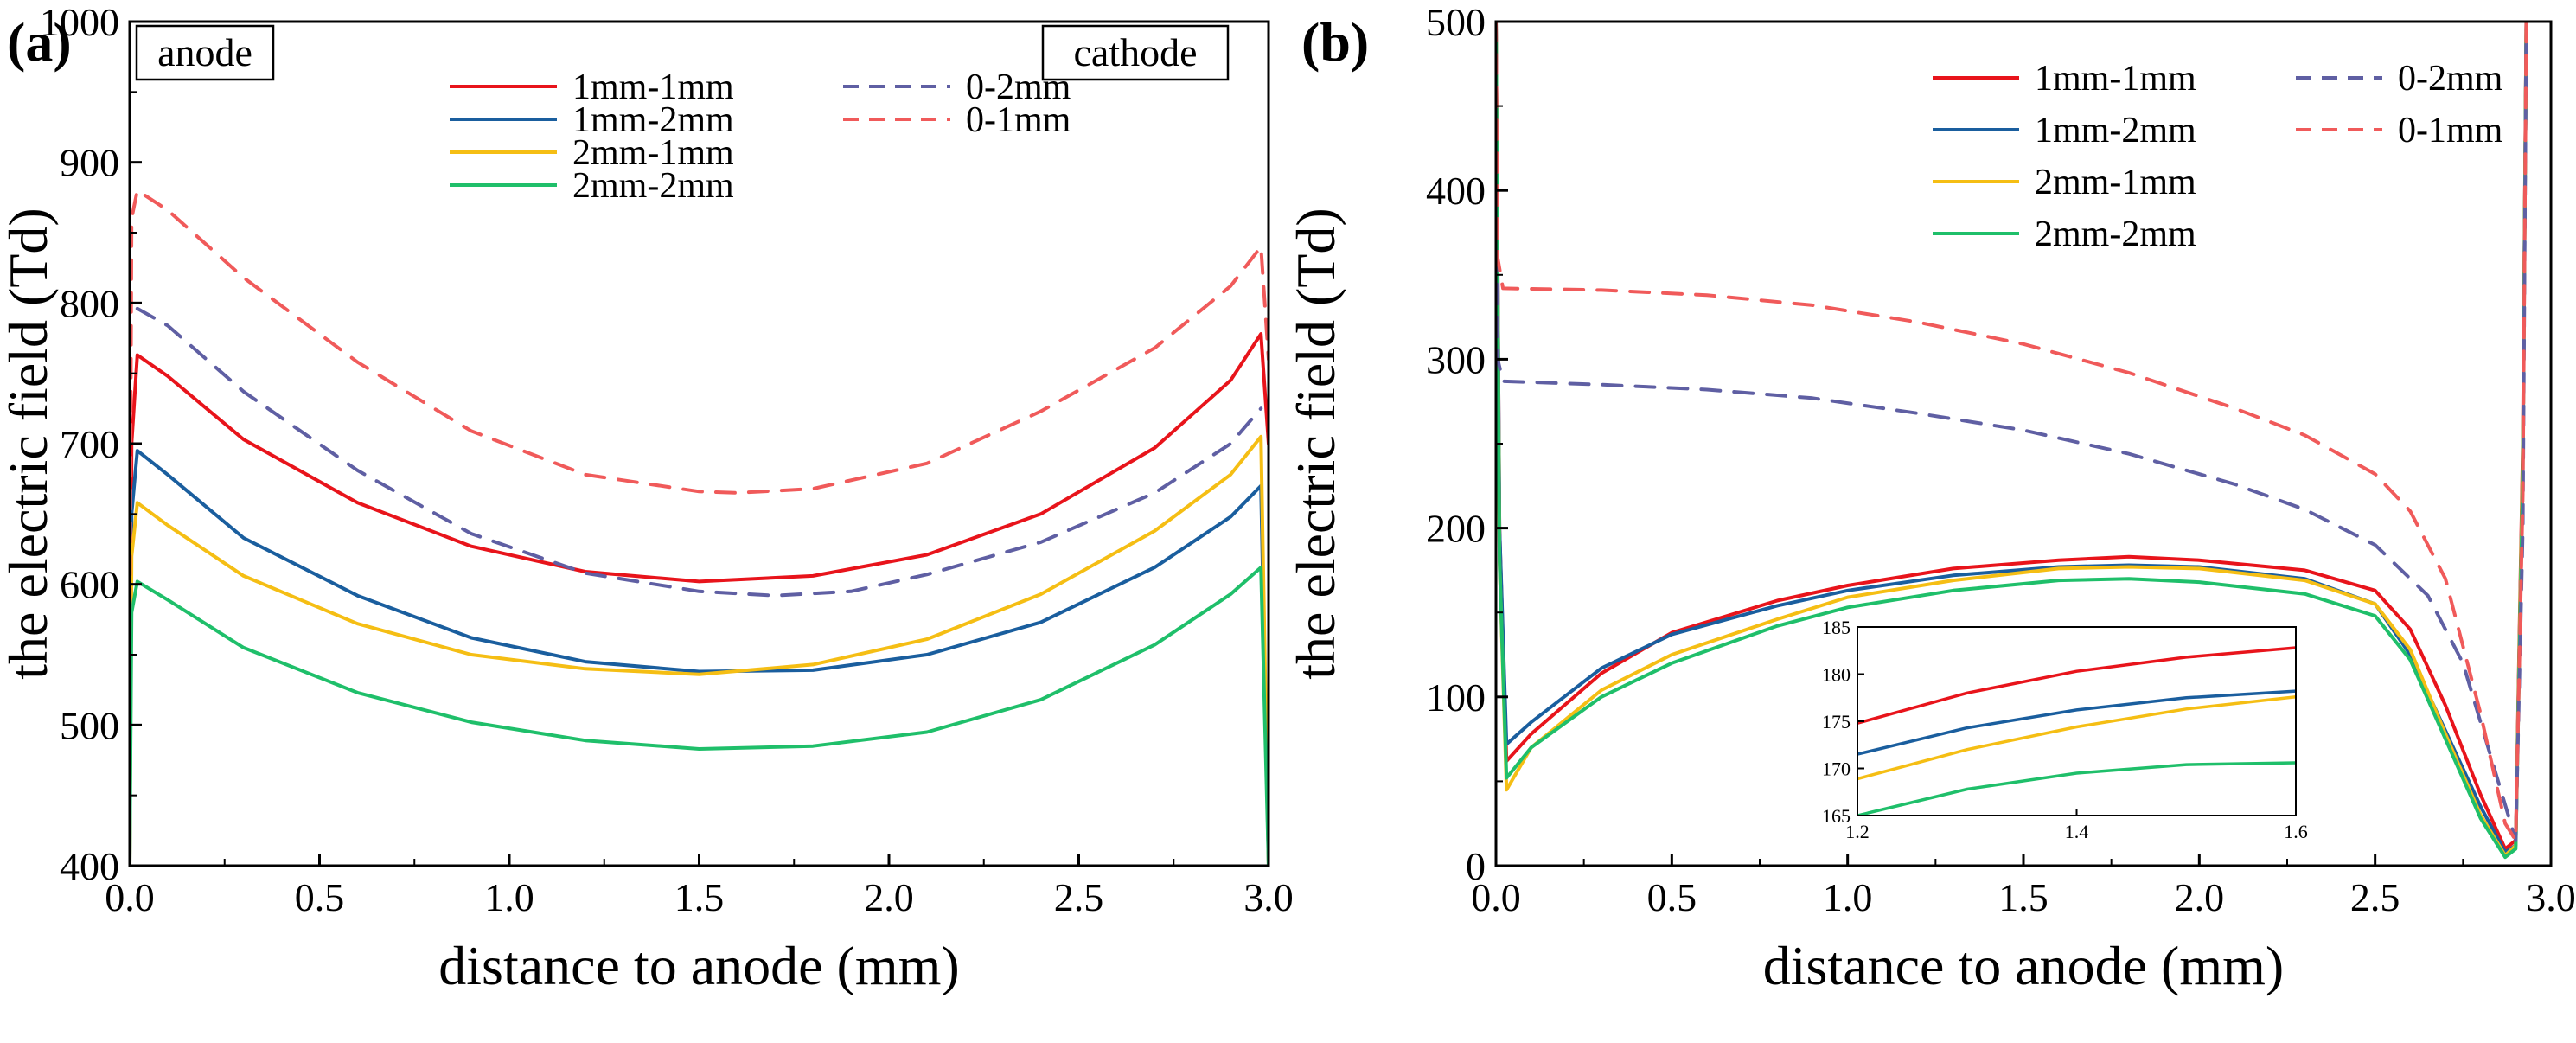 The image size is (2576, 1043). Describe the element at coordinates (1836, 675) in the screenshot. I see `inset-y-tick-label: 180` at that location.